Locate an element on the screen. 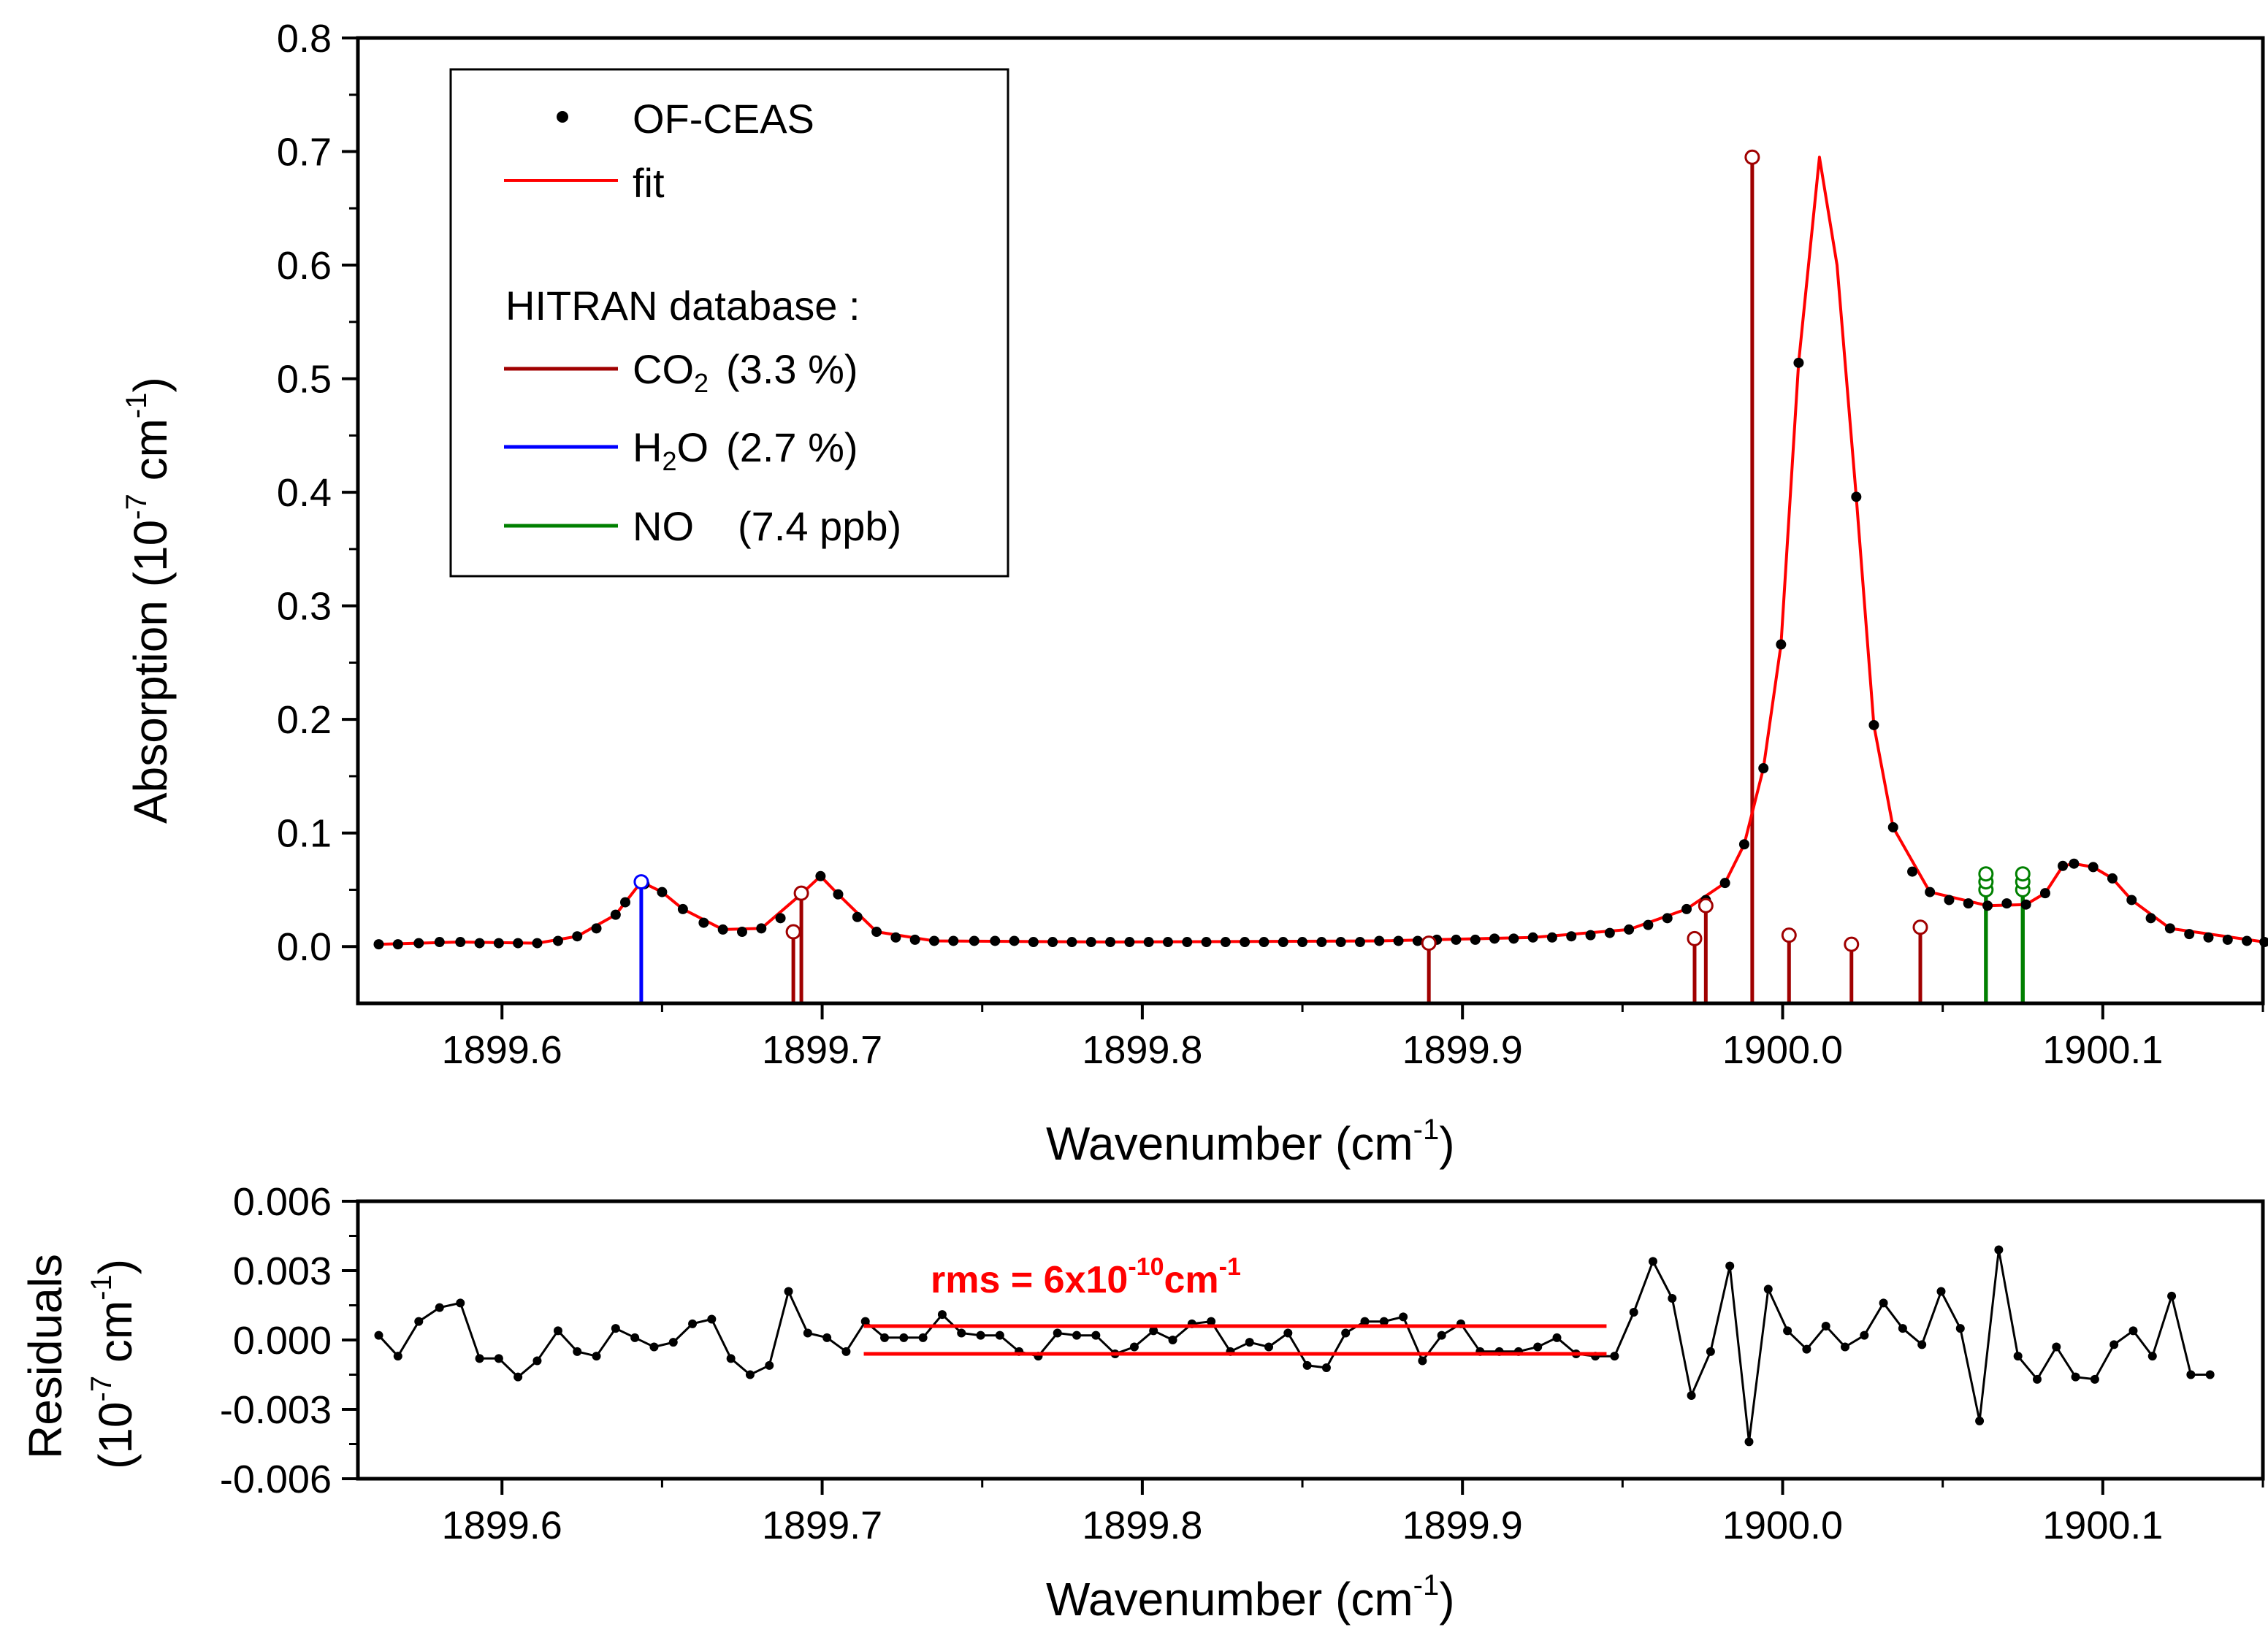 This screenshot has height=1635, width=2268. legend-h2o-label: H2O (2.7 %) is located at coordinates (745, 450).